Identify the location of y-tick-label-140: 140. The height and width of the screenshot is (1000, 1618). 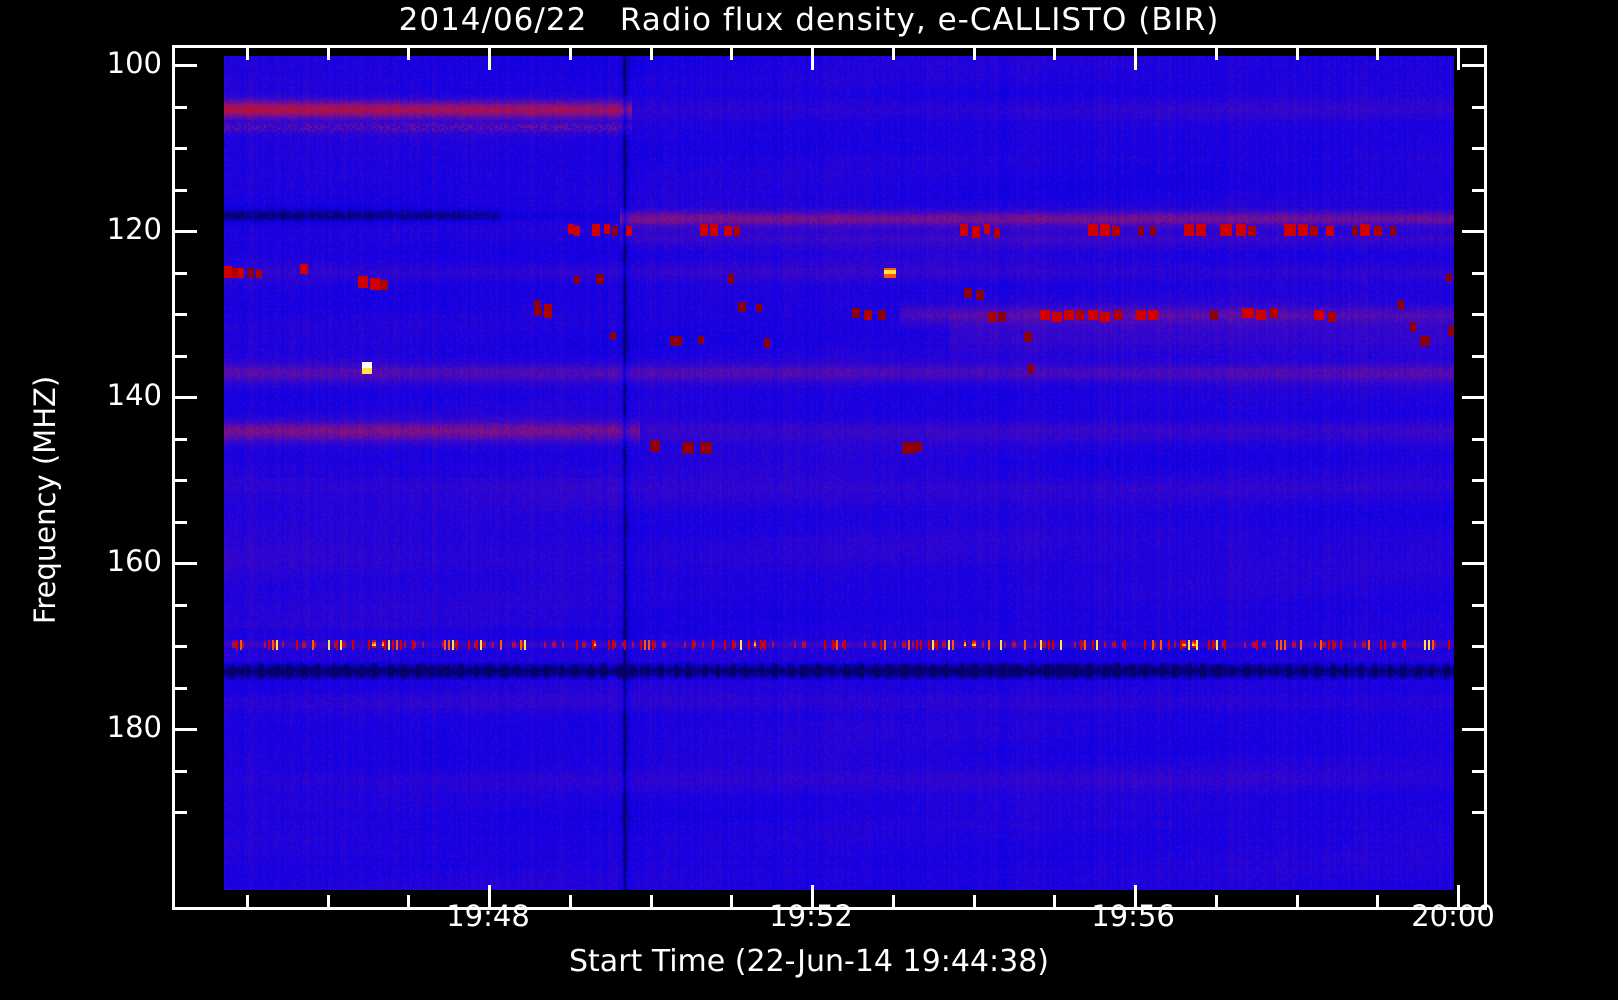
(134, 395).